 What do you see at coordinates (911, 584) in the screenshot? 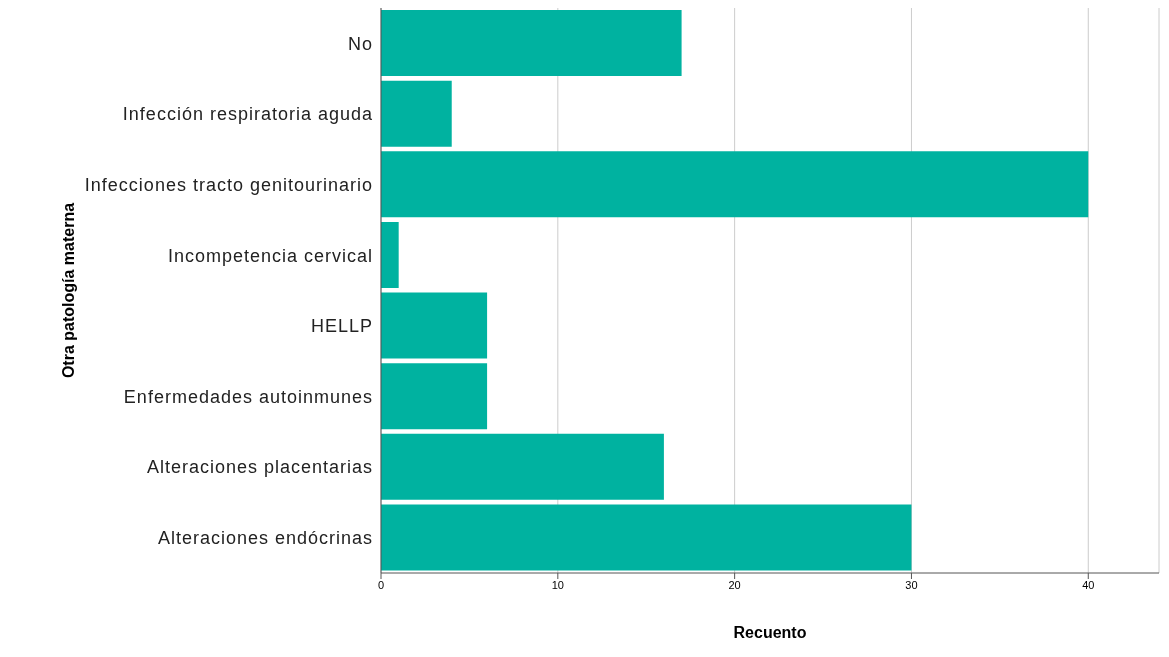
I see `x-tick-label: 30` at bounding box center [911, 584].